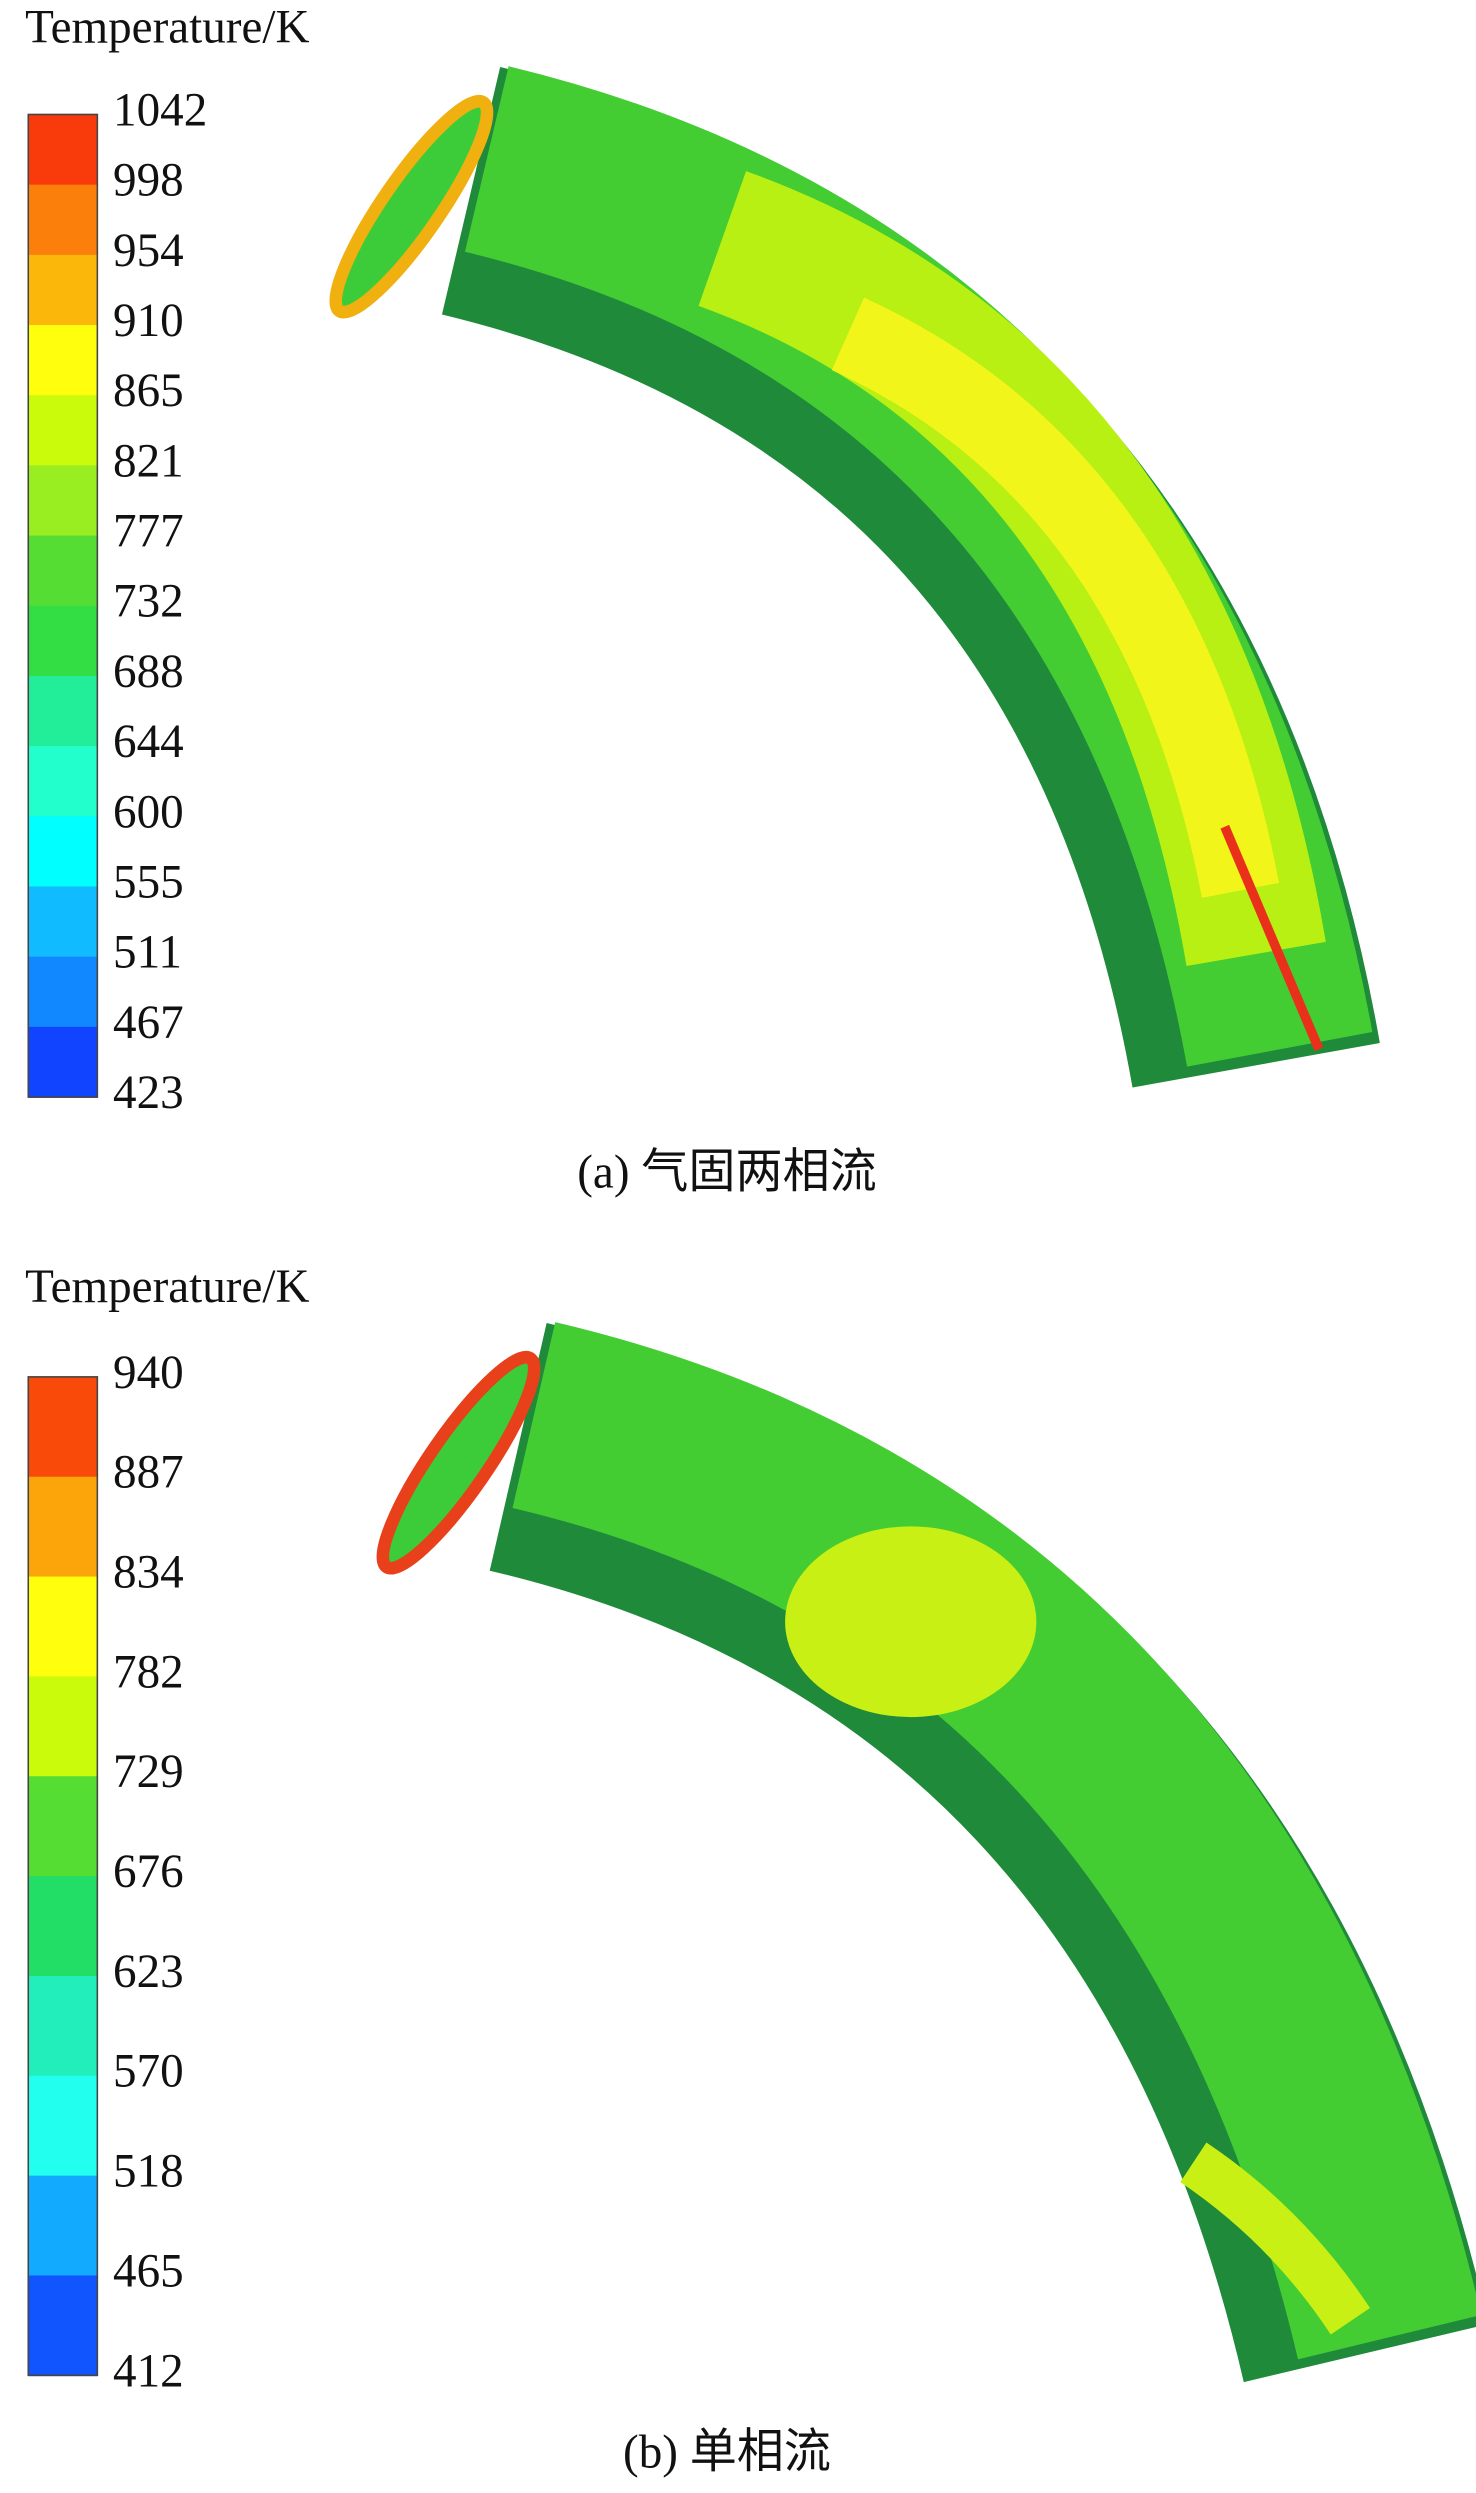  I want to click on legend-label: 940, so click(148, 1373).